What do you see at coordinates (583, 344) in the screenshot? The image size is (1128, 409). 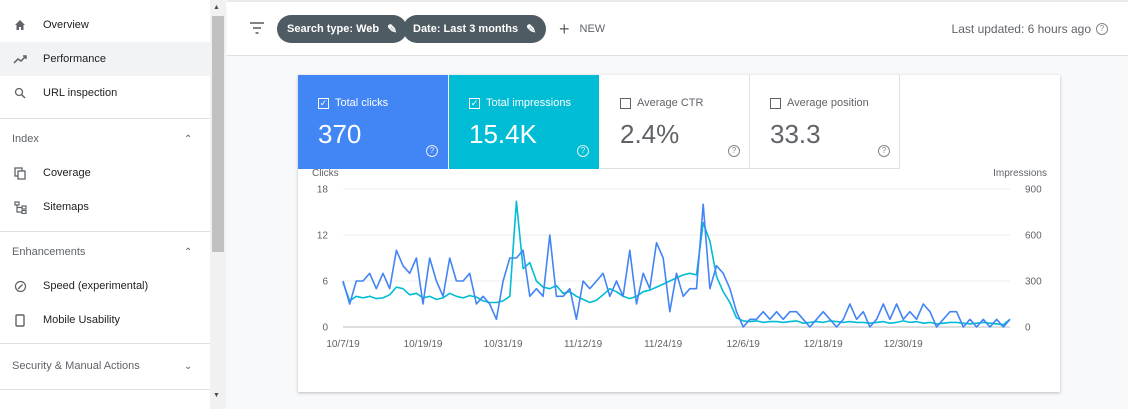 I see `x-tick-label: 11/12/19` at bounding box center [583, 344].